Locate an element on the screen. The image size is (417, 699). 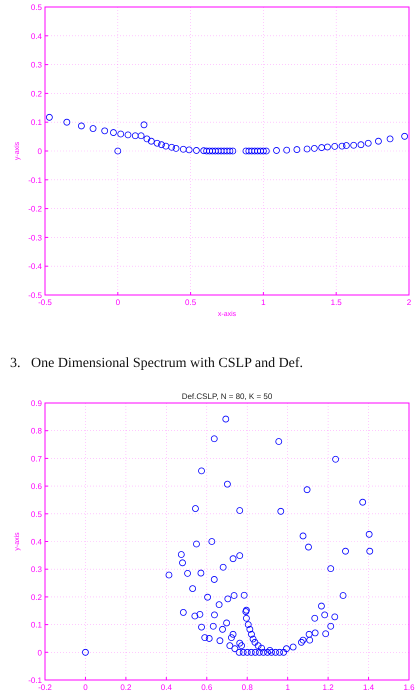
x-tick-label: 1.6 is located at coordinates (409, 687).